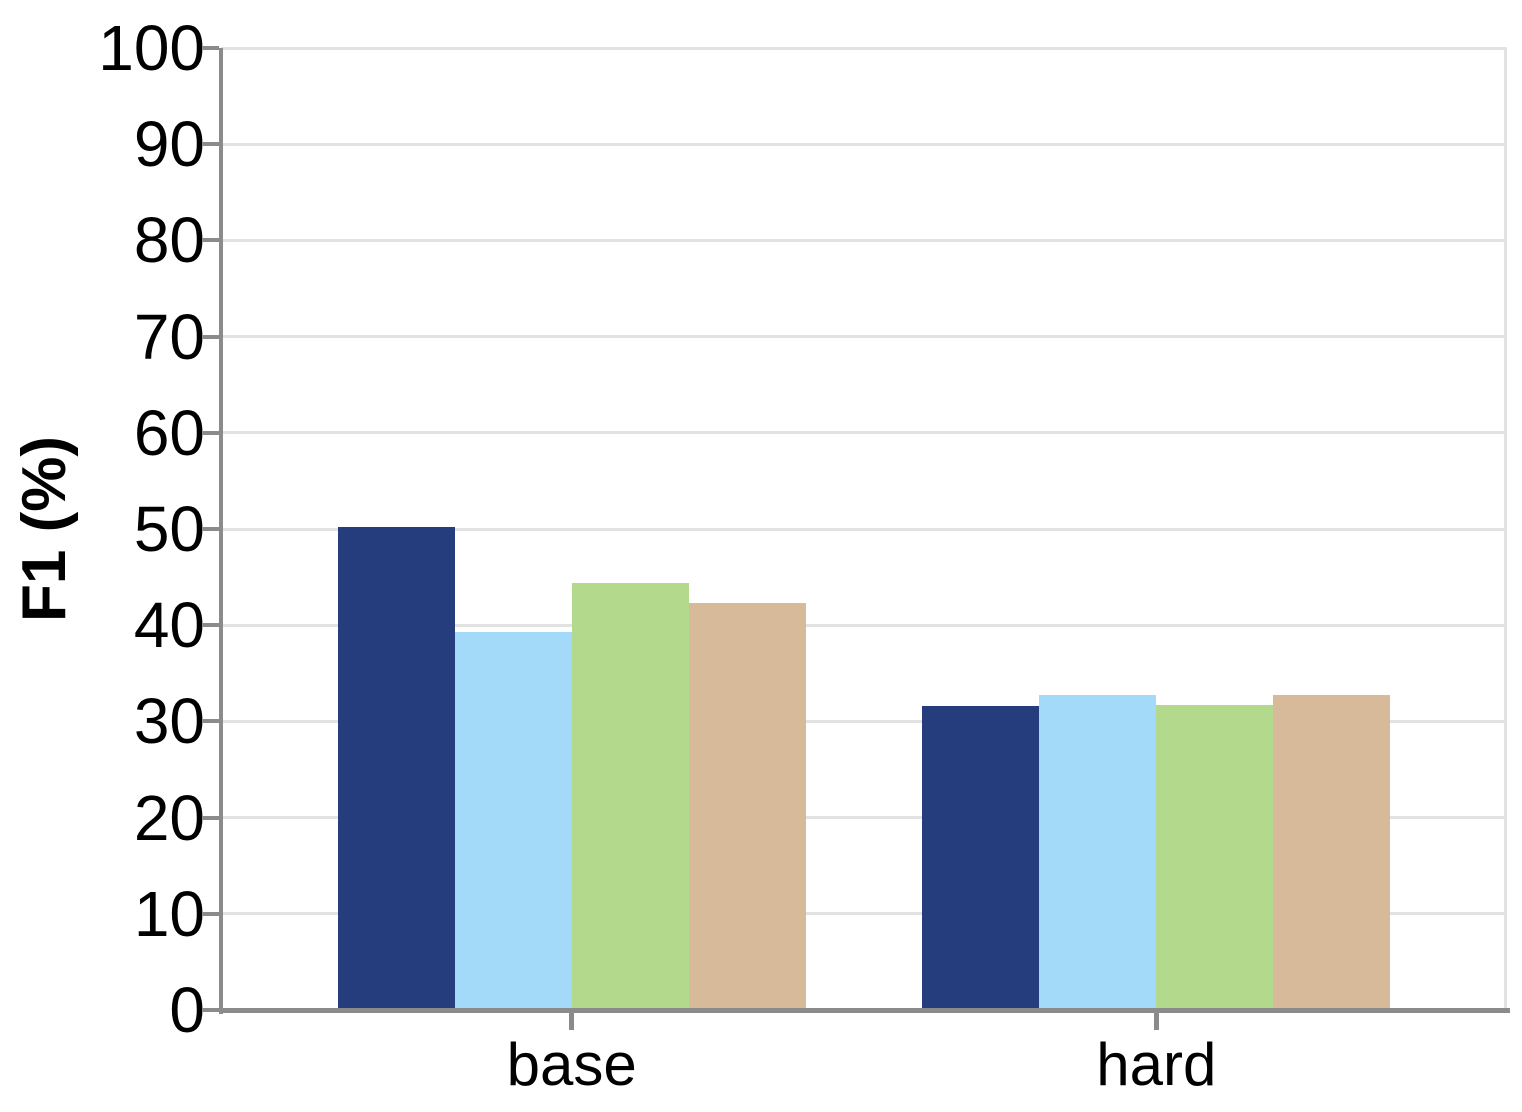  I want to click on x-tick-base, so click(572, 1021).